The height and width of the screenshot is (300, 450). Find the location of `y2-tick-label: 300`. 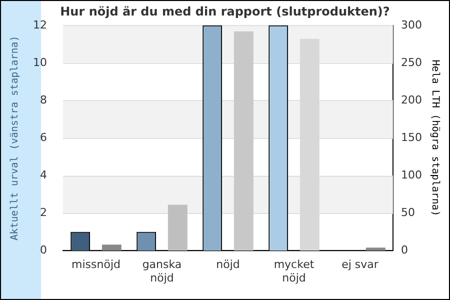

y2-tick-label: 300 is located at coordinates (411, 25).